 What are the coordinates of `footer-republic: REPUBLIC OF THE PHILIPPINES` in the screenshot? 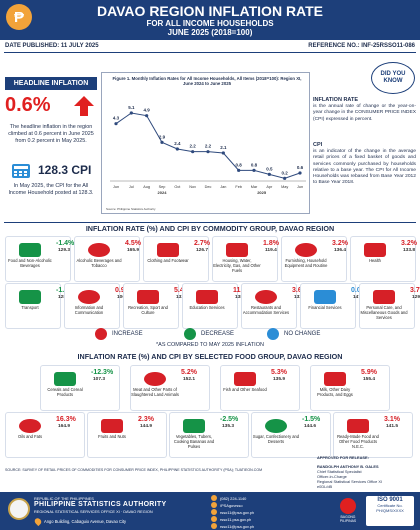 It's located at (64, 498).